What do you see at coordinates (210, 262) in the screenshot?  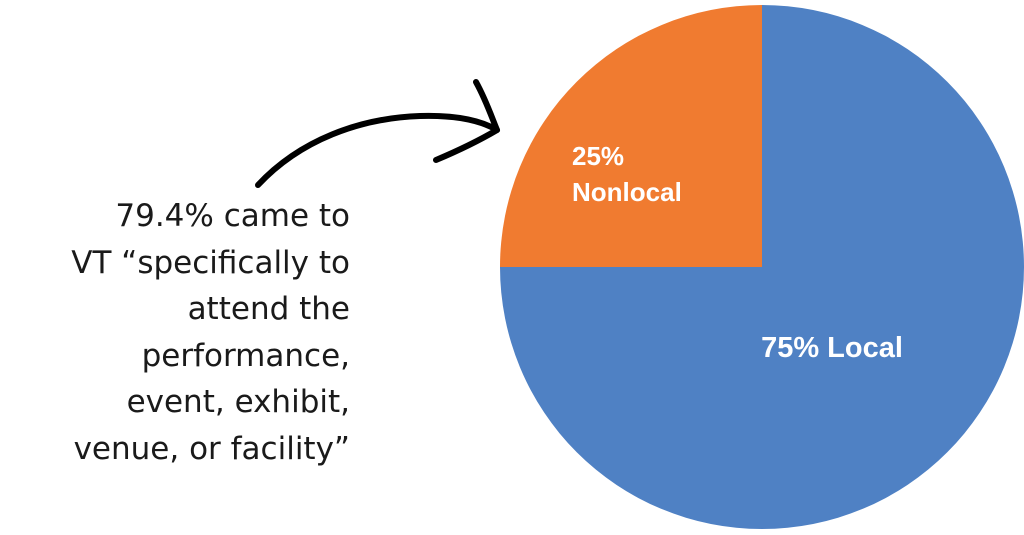 I see `annotation-line-2: VT “specifically to` at bounding box center [210, 262].